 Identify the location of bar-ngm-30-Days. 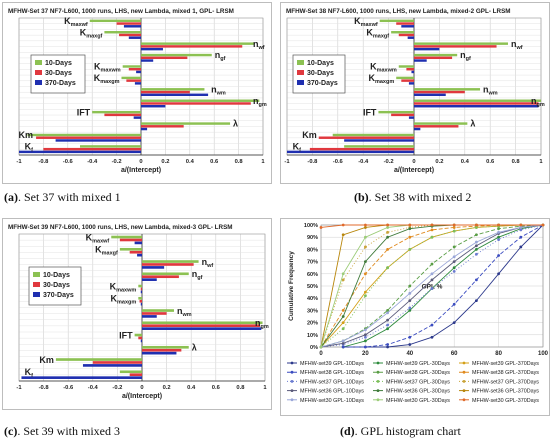
(476, 103).